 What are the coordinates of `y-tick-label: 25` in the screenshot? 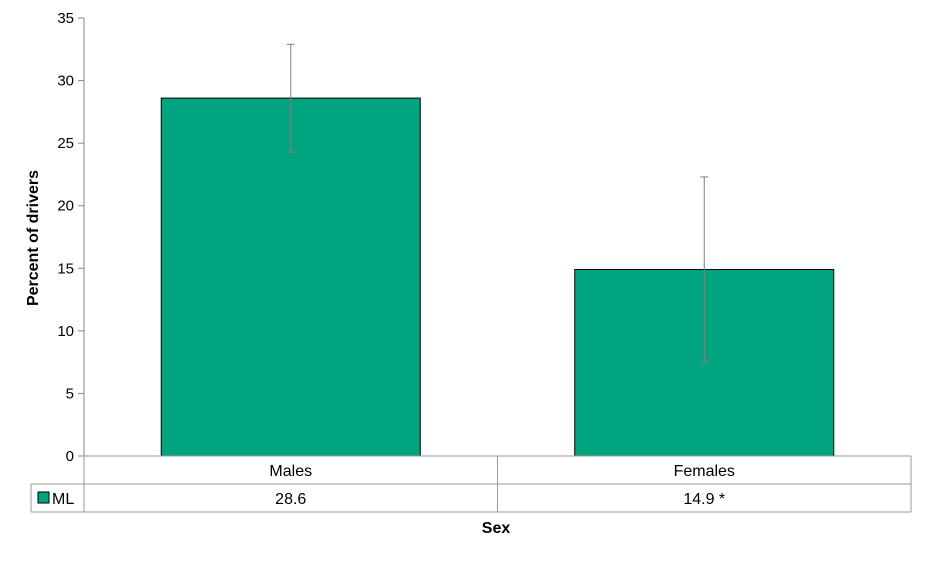 It's located at (65, 143).